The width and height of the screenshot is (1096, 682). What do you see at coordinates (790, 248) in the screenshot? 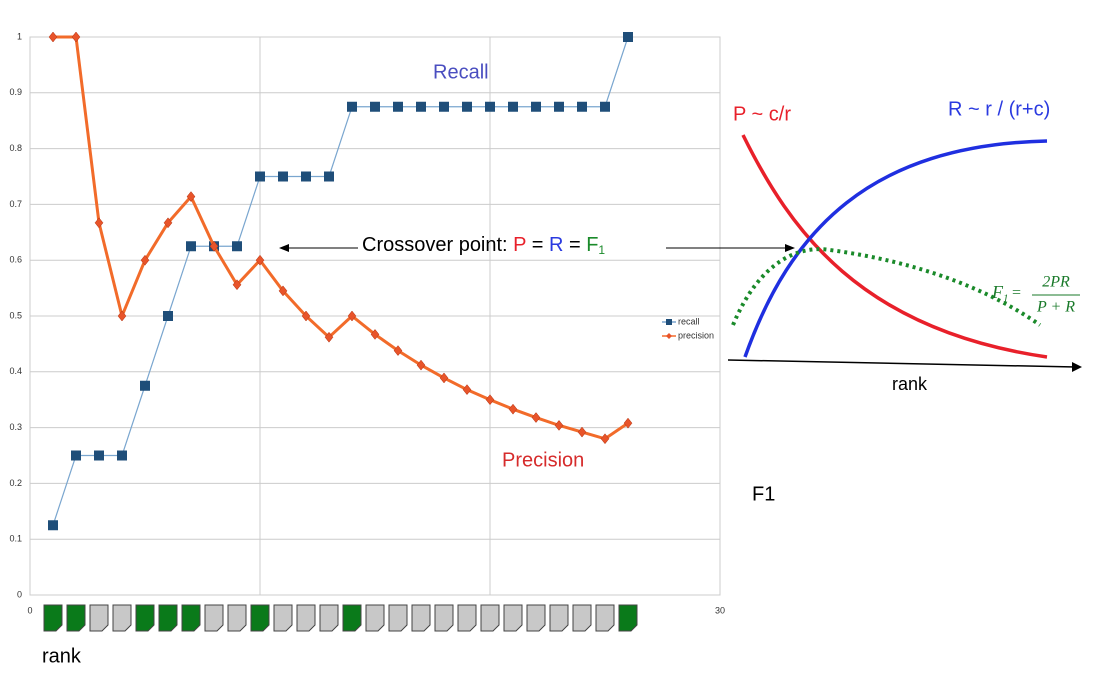
I see `crossover-arrowhead-right` at bounding box center [790, 248].